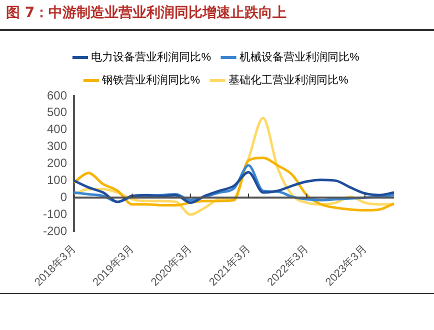 This screenshot has height=330, width=434. What do you see at coordinates (55, 213) in the screenshot?
I see `y-tick-label: -100` at bounding box center [55, 213].